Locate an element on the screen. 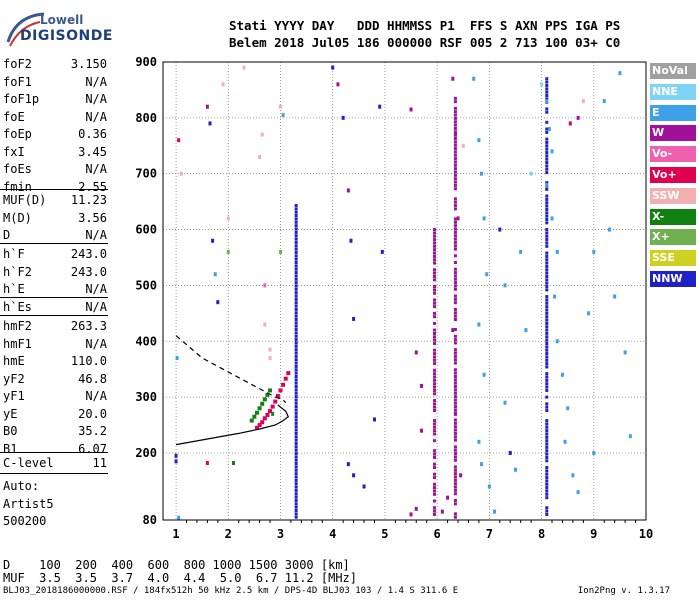 The image size is (700, 600). footer-version: Ion2Png v. 1.3.17 is located at coordinates (624, 591).